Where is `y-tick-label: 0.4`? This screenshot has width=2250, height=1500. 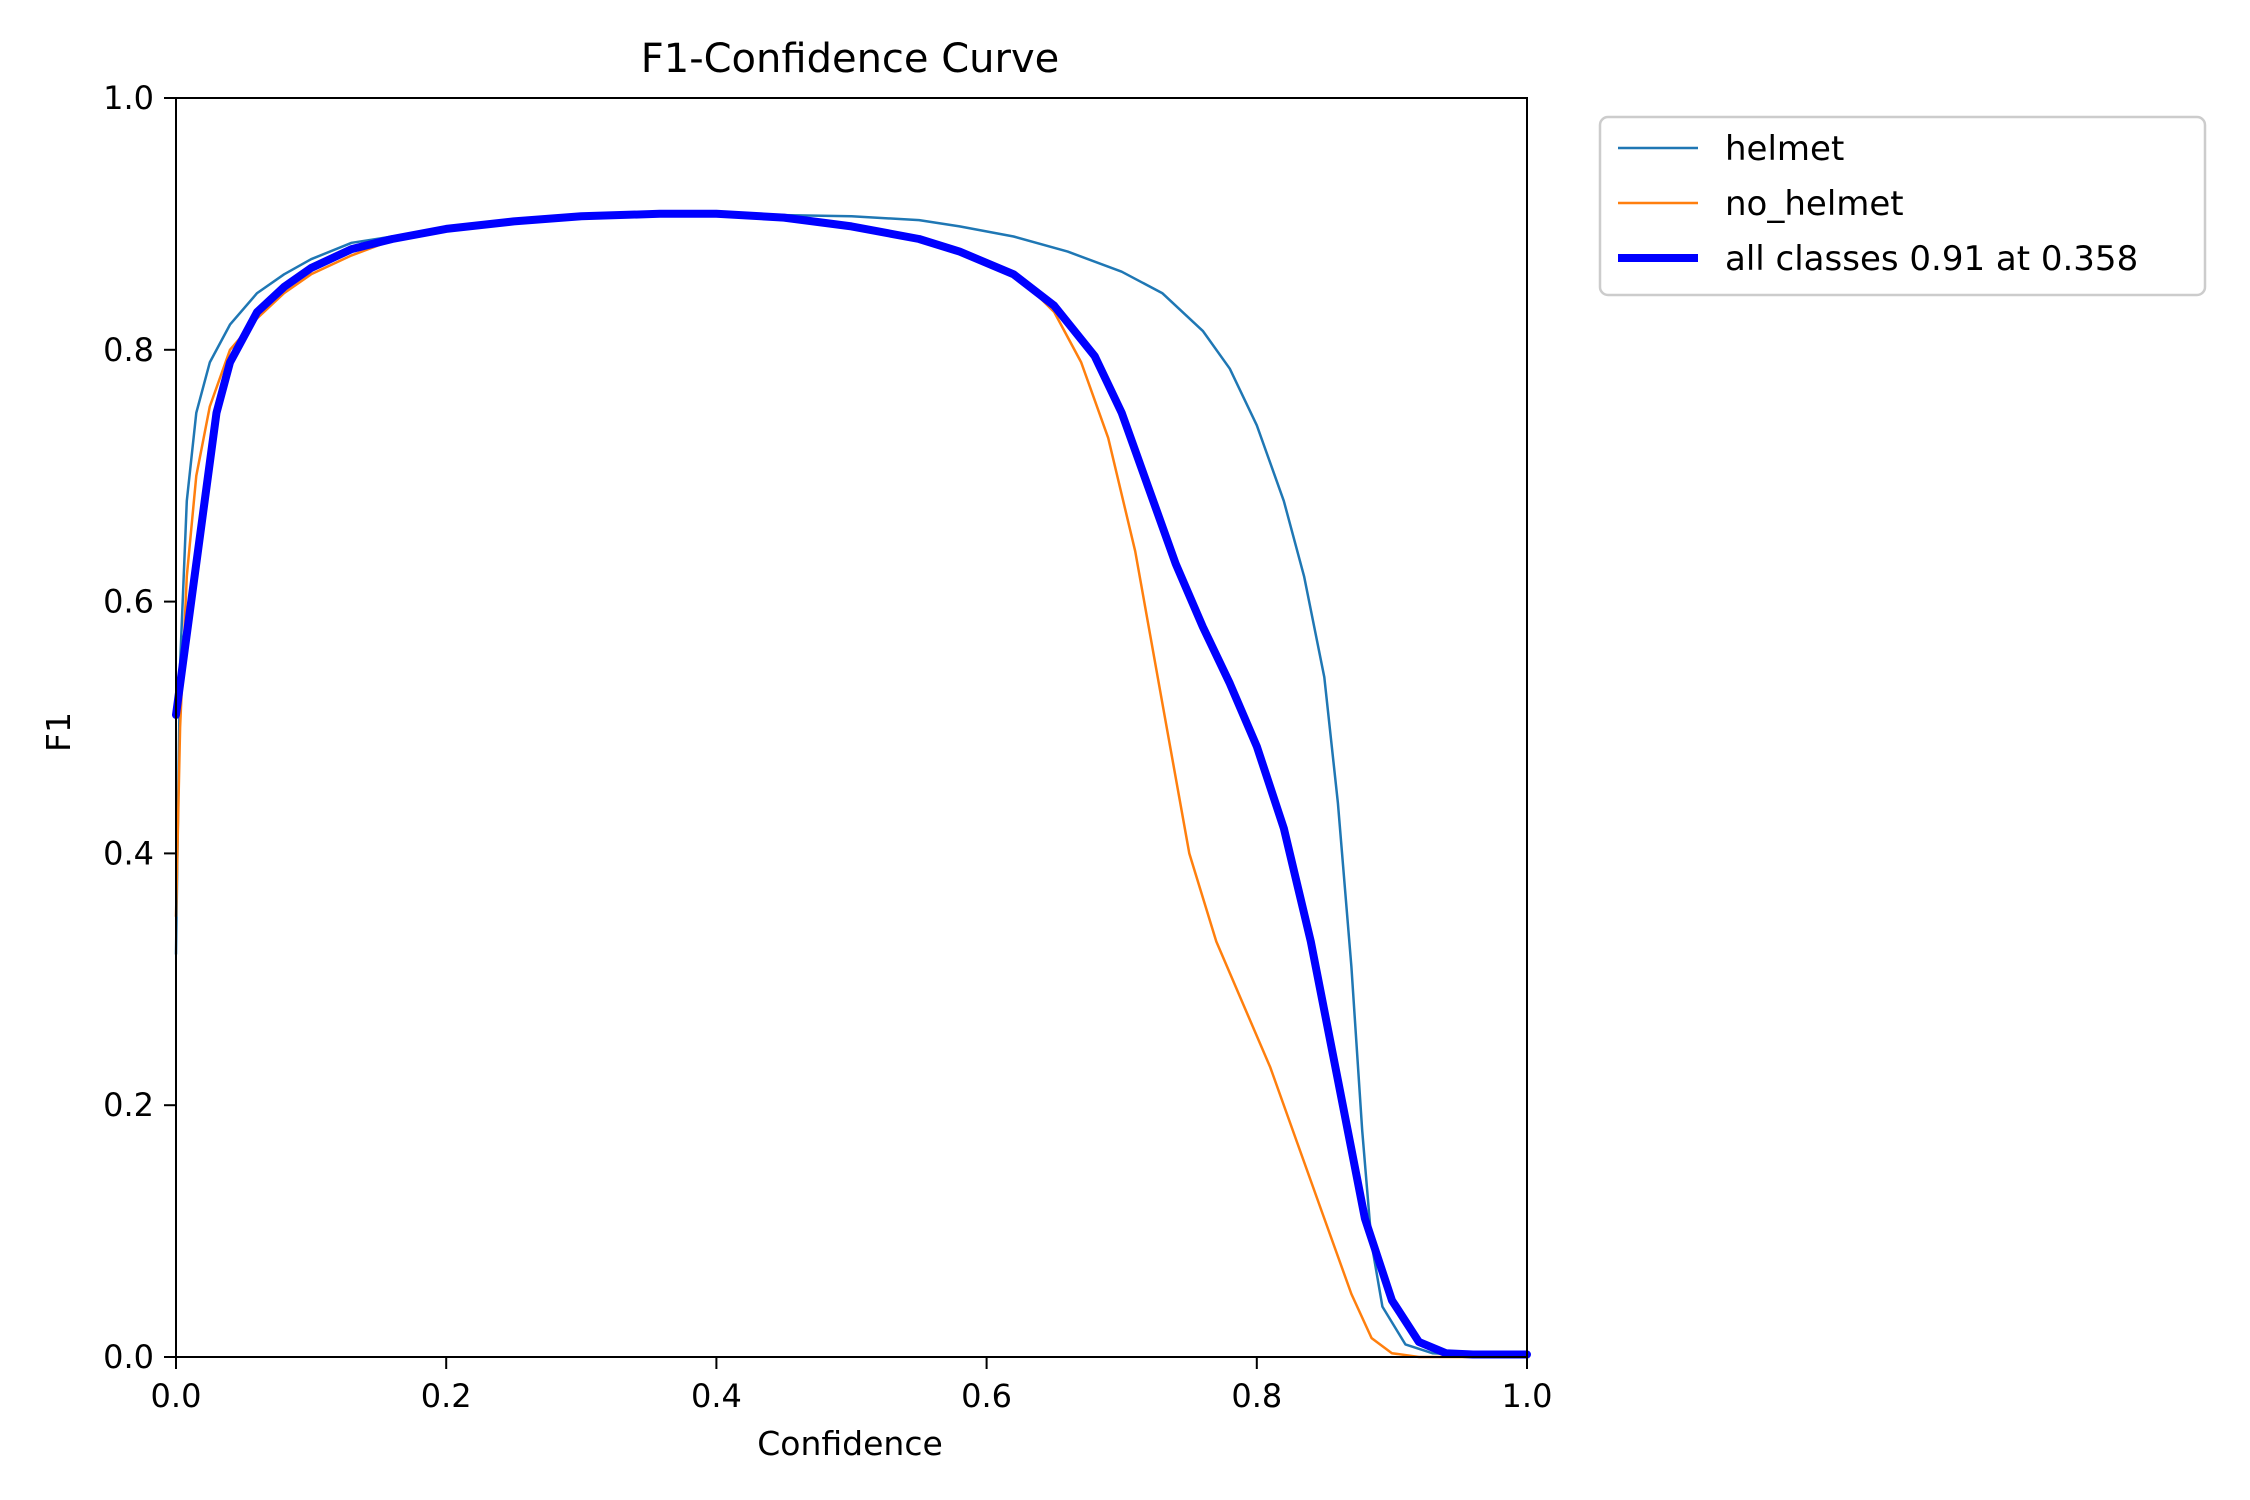
y-tick-label: 0.4 is located at coordinates (128, 853).